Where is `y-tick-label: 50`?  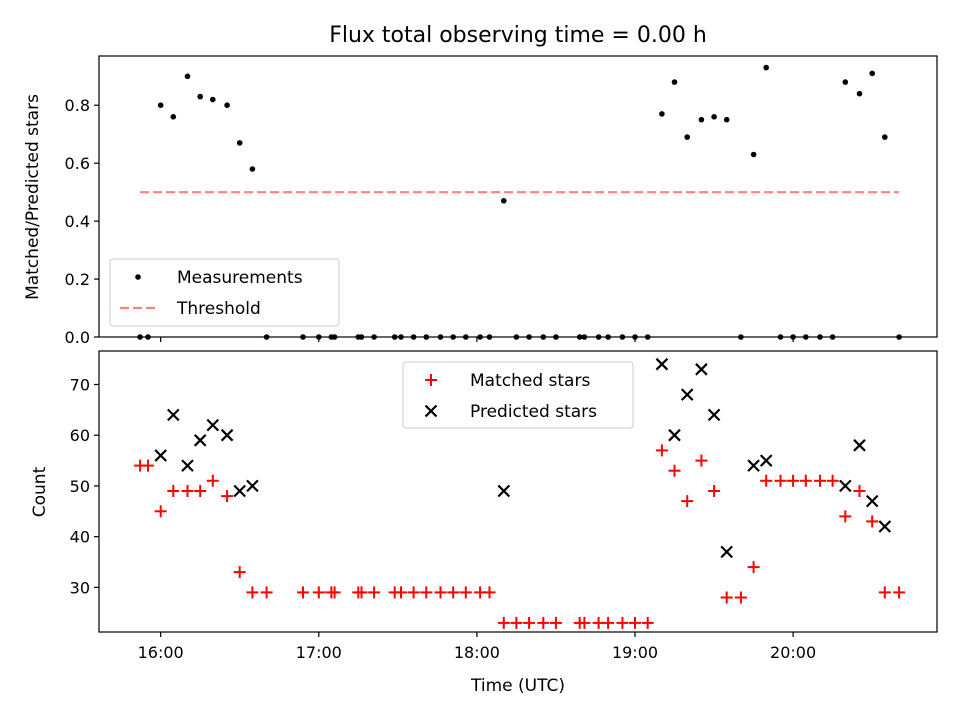 y-tick-label: 50 is located at coordinates (80, 486).